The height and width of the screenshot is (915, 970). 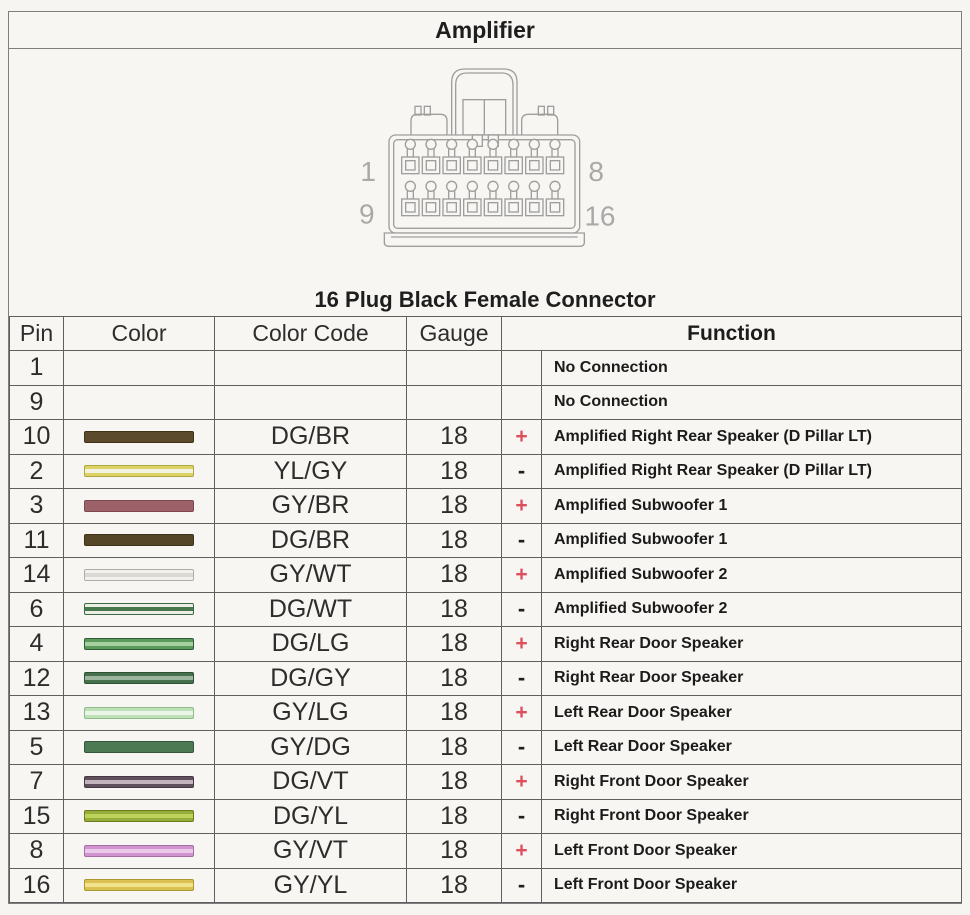 What do you see at coordinates (36, 713) in the screenshot?
I see `pin-number-cell: 13` at bounding box center [36, 713].